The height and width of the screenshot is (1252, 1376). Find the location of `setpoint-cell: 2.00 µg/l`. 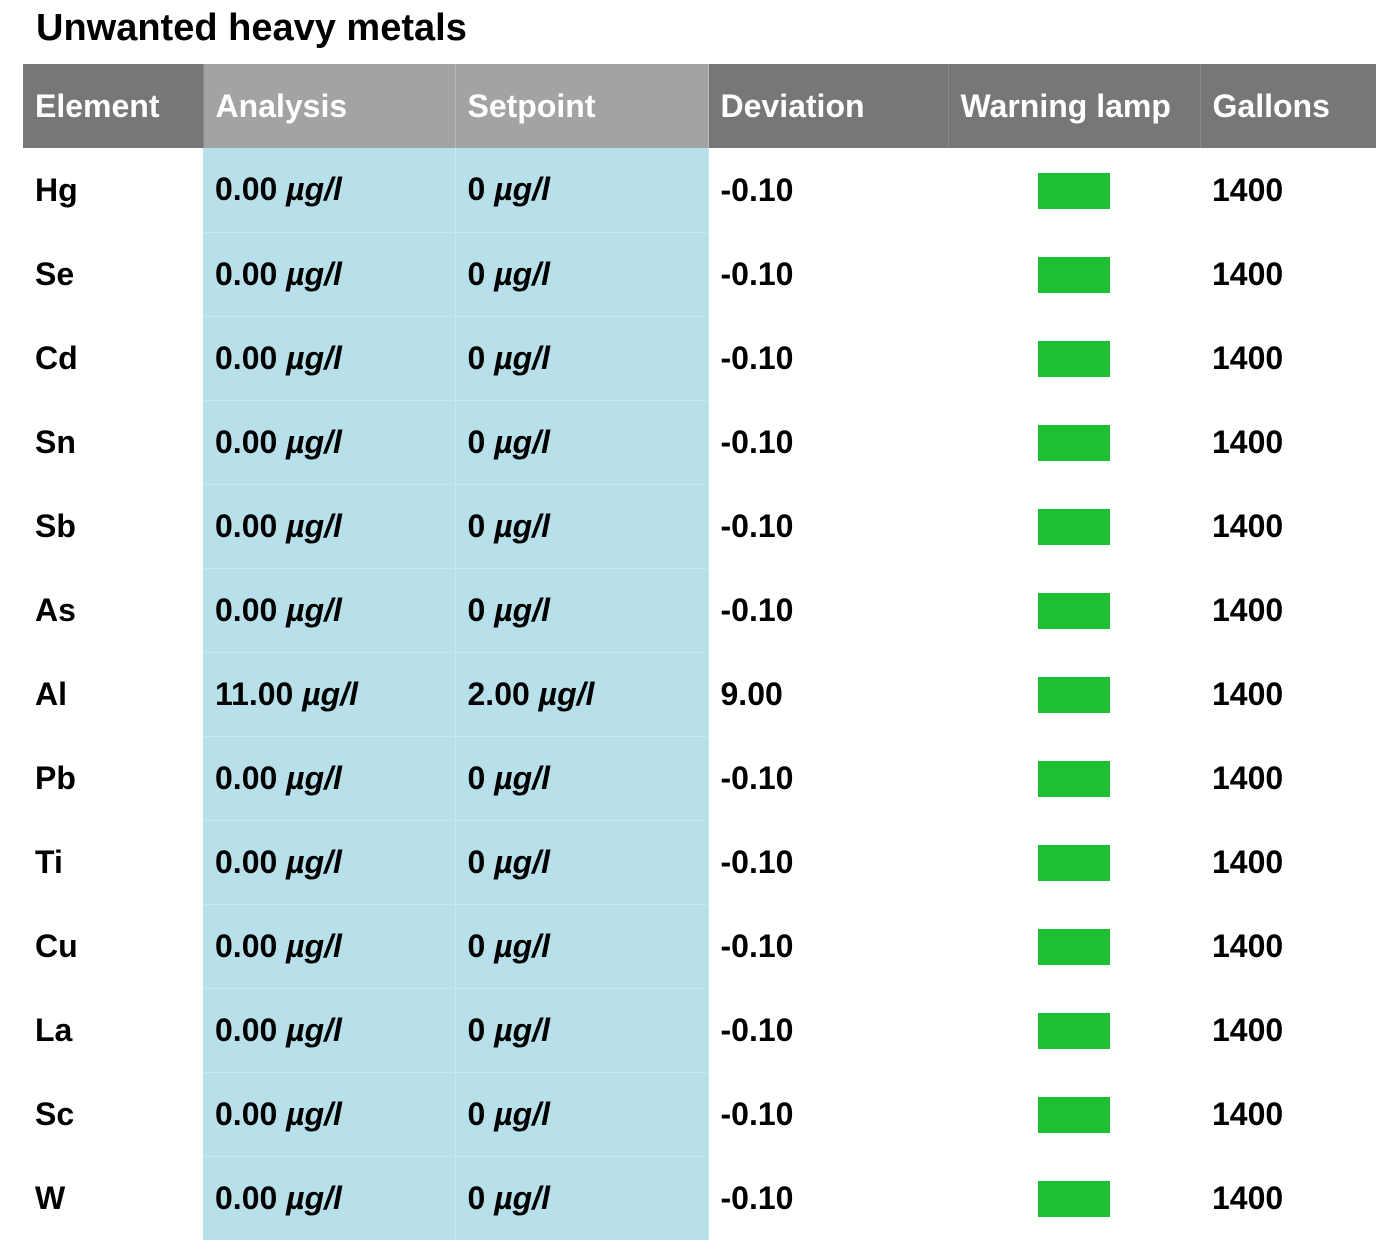

setpoint-cell: 2.00 µg/l is located at coordinates (582, 694).